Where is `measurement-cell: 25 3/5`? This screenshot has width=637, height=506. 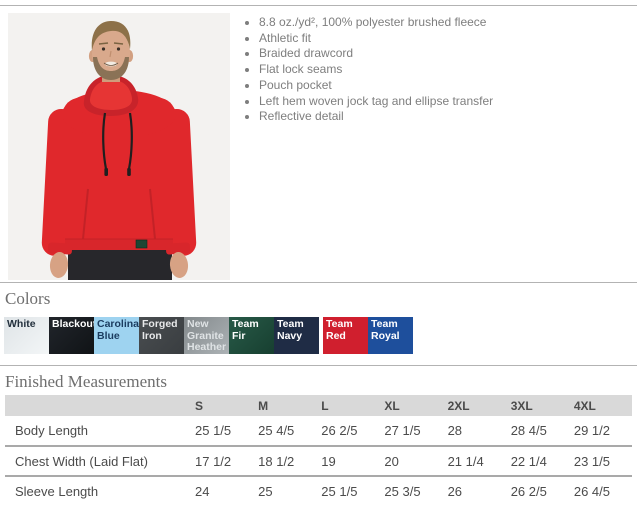 measurement-cell: 25 3/5 is located at coordinates (402, 491).